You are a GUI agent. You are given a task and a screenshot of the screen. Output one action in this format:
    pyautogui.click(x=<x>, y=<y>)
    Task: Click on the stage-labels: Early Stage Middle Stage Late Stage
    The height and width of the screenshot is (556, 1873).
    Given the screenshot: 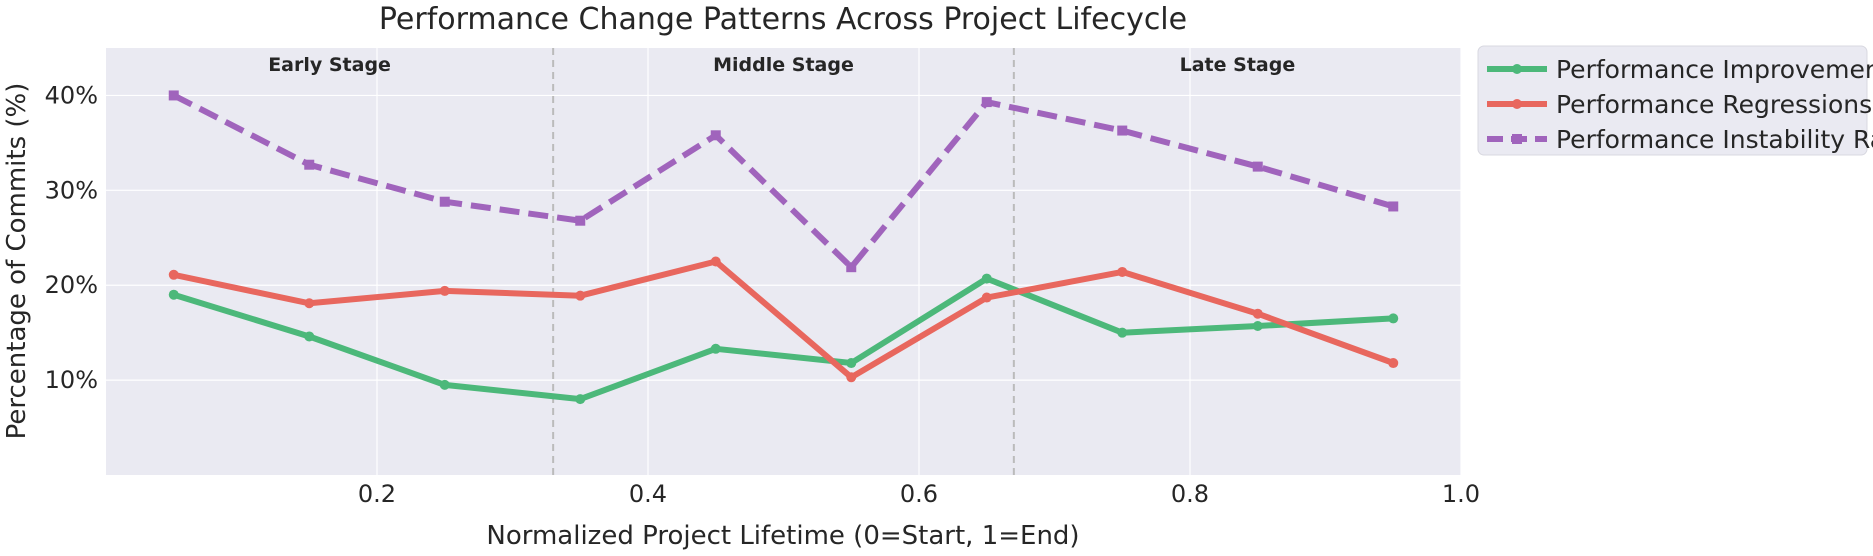 What is the action you would take?
    pyautogui.click(x=781, y=65)
    